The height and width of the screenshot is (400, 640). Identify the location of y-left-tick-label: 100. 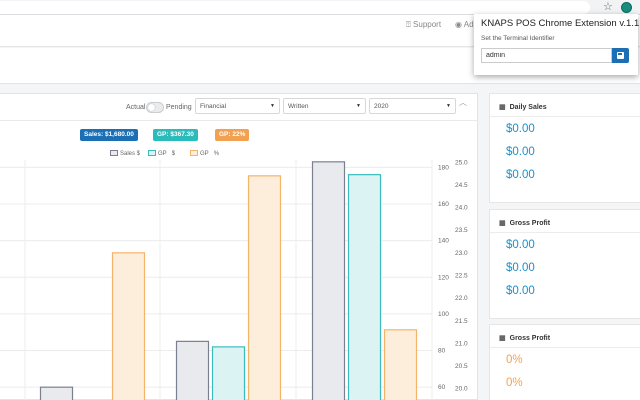
(443, 314).